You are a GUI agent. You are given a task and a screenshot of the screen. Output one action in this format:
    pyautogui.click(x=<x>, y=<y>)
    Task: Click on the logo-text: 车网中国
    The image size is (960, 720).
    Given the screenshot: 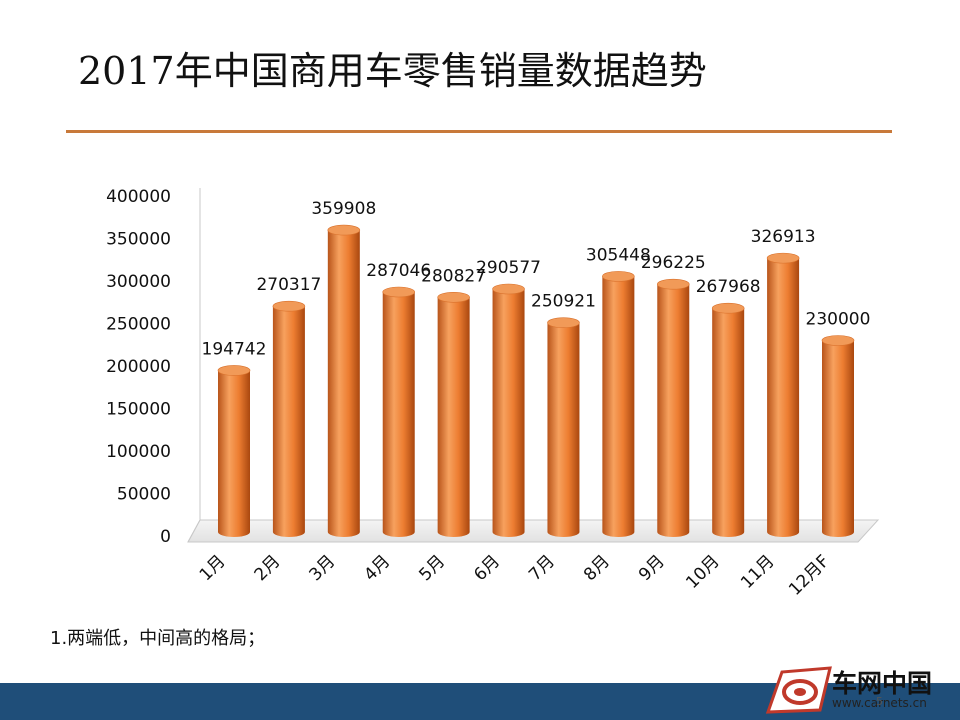 What is the action you would take?
    pyautogui.click(x=882, y=683)
    